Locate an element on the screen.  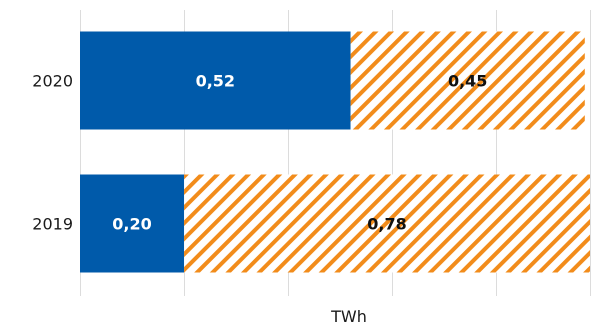
data-label: 0,52 is located at coordinates (215, 81).